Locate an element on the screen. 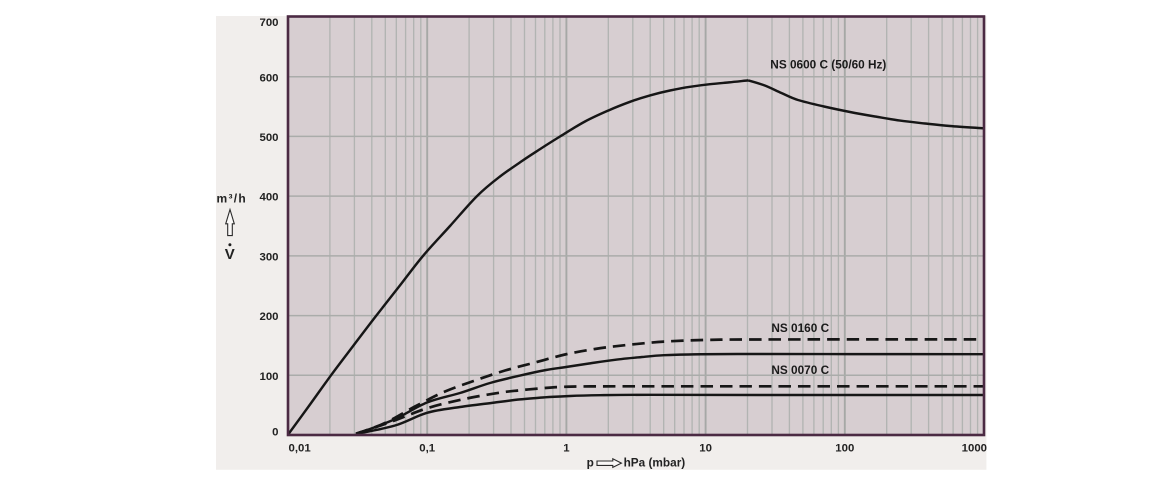  svg-text: m³/h is located at coordinates (232, 199).